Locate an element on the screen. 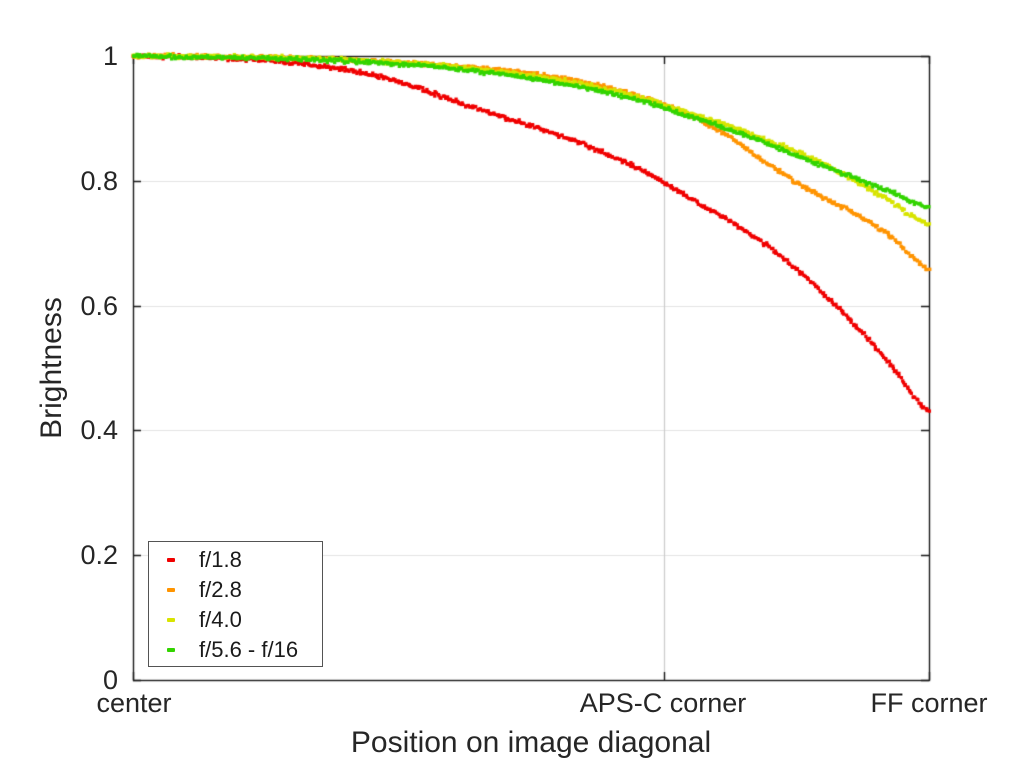  legend-item-f4-0: f/4.0 is located at coordinates (235, 620).